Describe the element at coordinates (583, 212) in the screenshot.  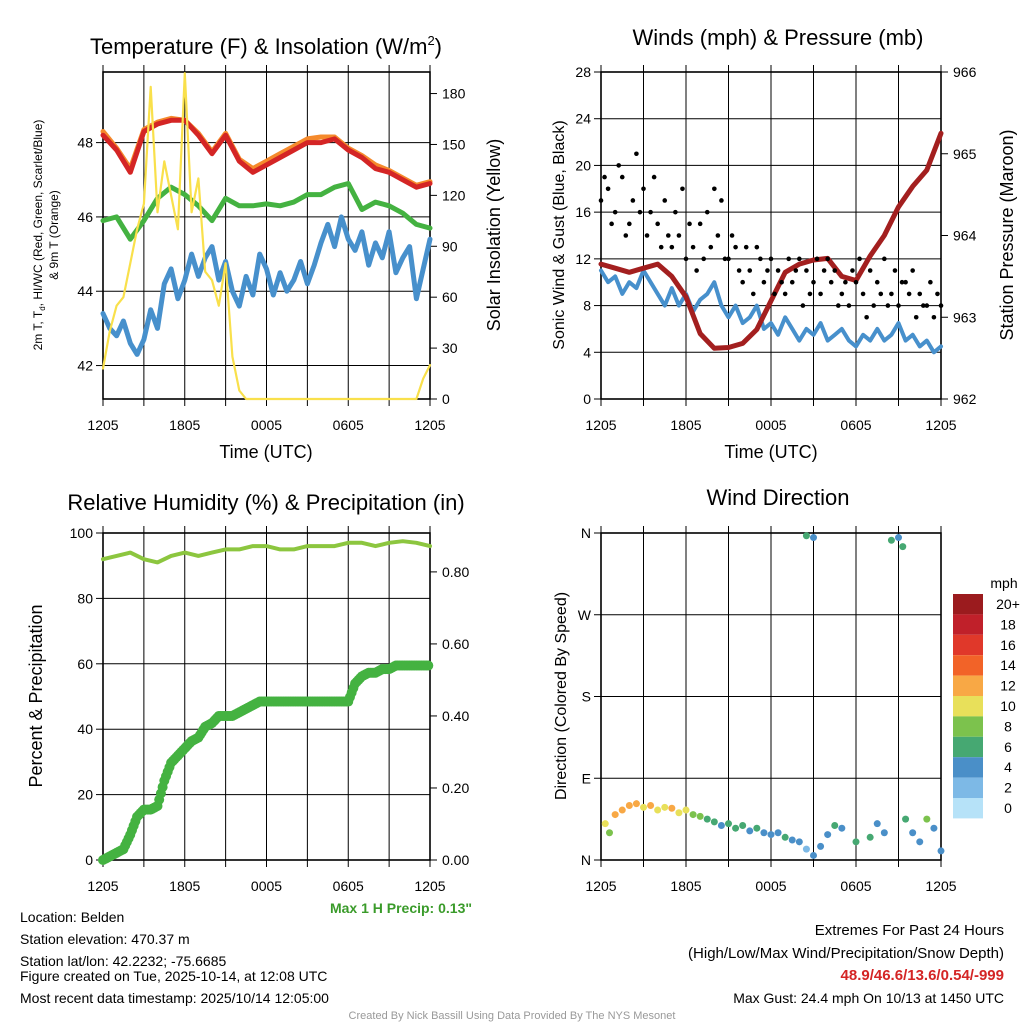
I see `winds-ytick-label: 16` at that location.